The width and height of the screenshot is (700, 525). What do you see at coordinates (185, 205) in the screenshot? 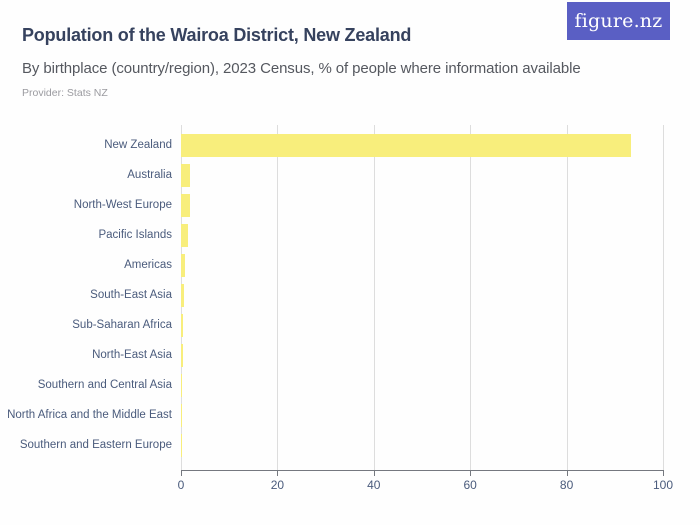
I see `bar-north-west-europe` at bounding box center [185, 205].